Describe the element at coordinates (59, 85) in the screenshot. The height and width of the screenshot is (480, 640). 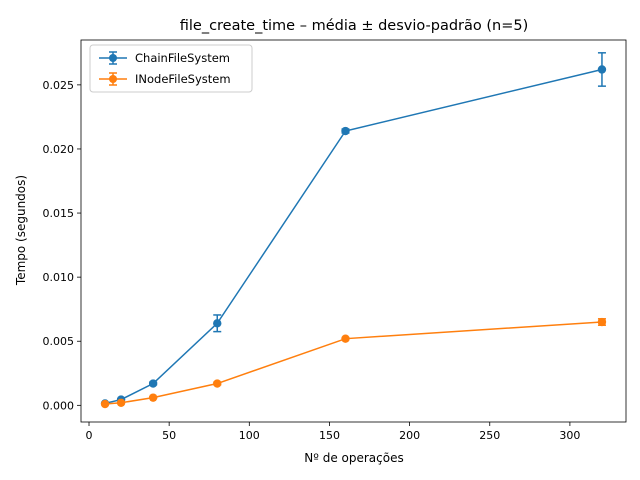
I see `y-tick-label: 0.025` at that location.